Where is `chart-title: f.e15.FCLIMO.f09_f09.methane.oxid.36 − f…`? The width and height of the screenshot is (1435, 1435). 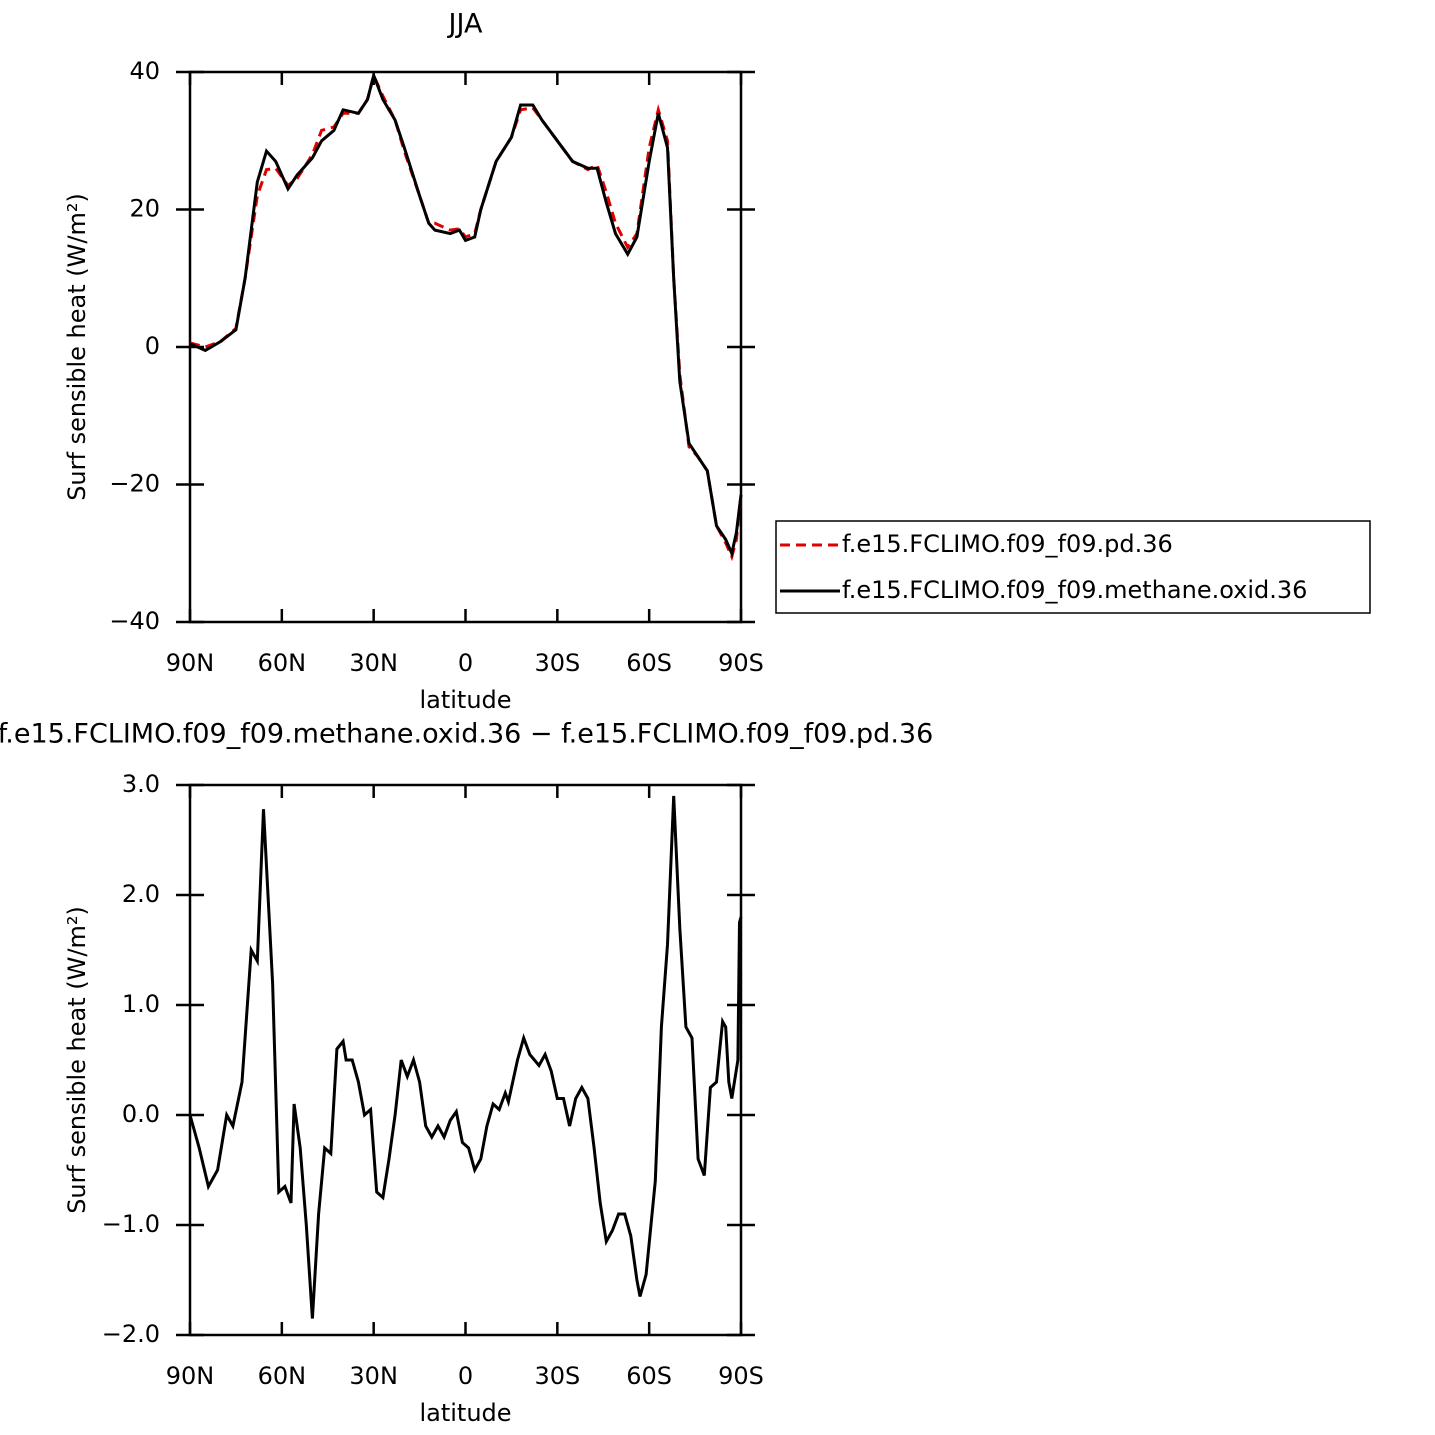 chart-title: f.e15.FCLIMO.f09_f09.methane.oxid.36 − f… is located at coordinates (466, 734).